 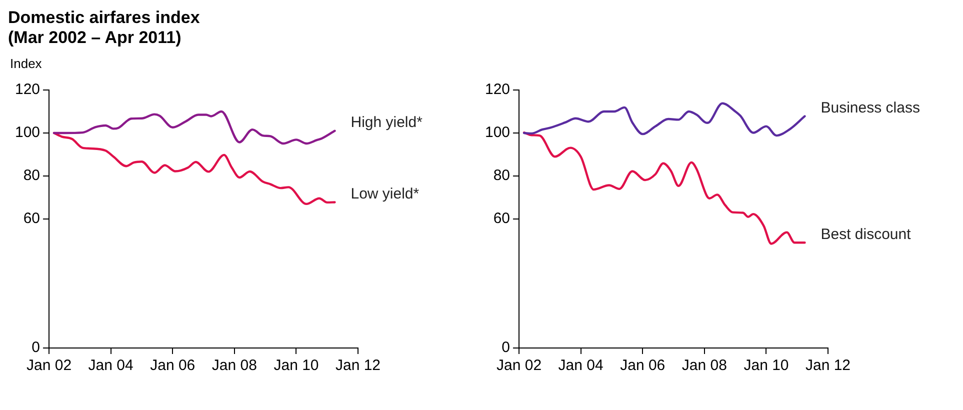 What do you see at coordinates (386, 122) in the screenshot?
I see `series-label: High yield*` at bounding box center [386, 122].